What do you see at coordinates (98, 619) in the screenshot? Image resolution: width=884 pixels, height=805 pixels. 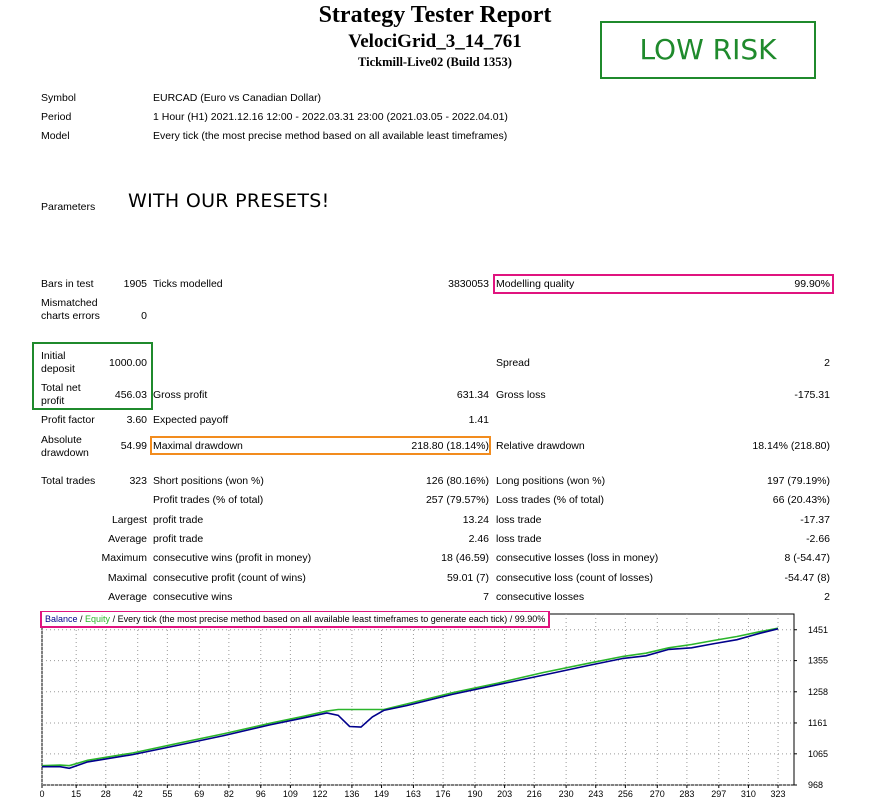 I see `legend-equity: Equity` at bounding box center [98, 619].